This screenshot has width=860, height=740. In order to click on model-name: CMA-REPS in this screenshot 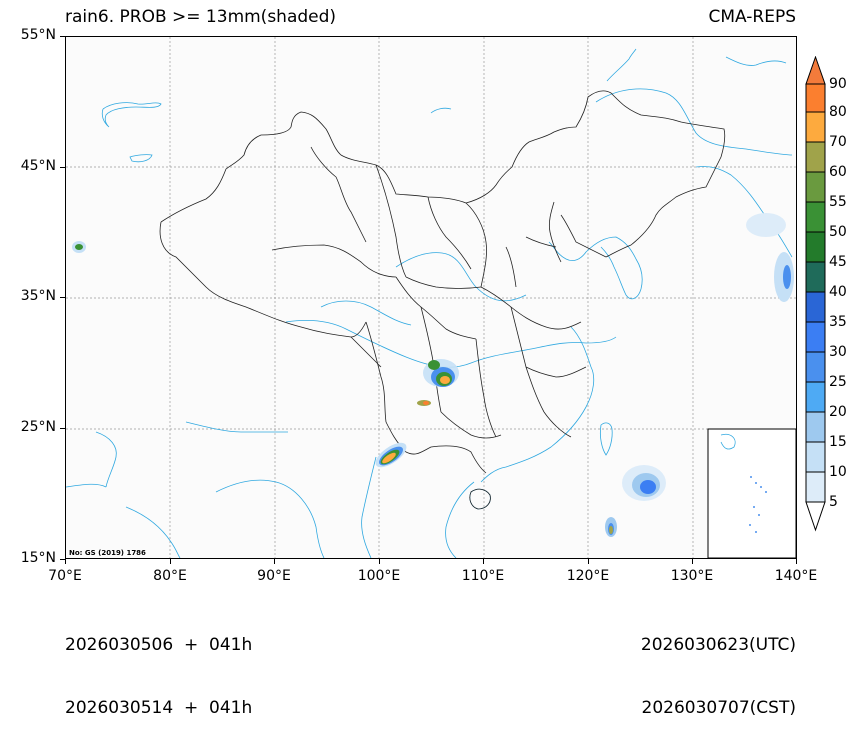, I will do `click(752, 17)`.